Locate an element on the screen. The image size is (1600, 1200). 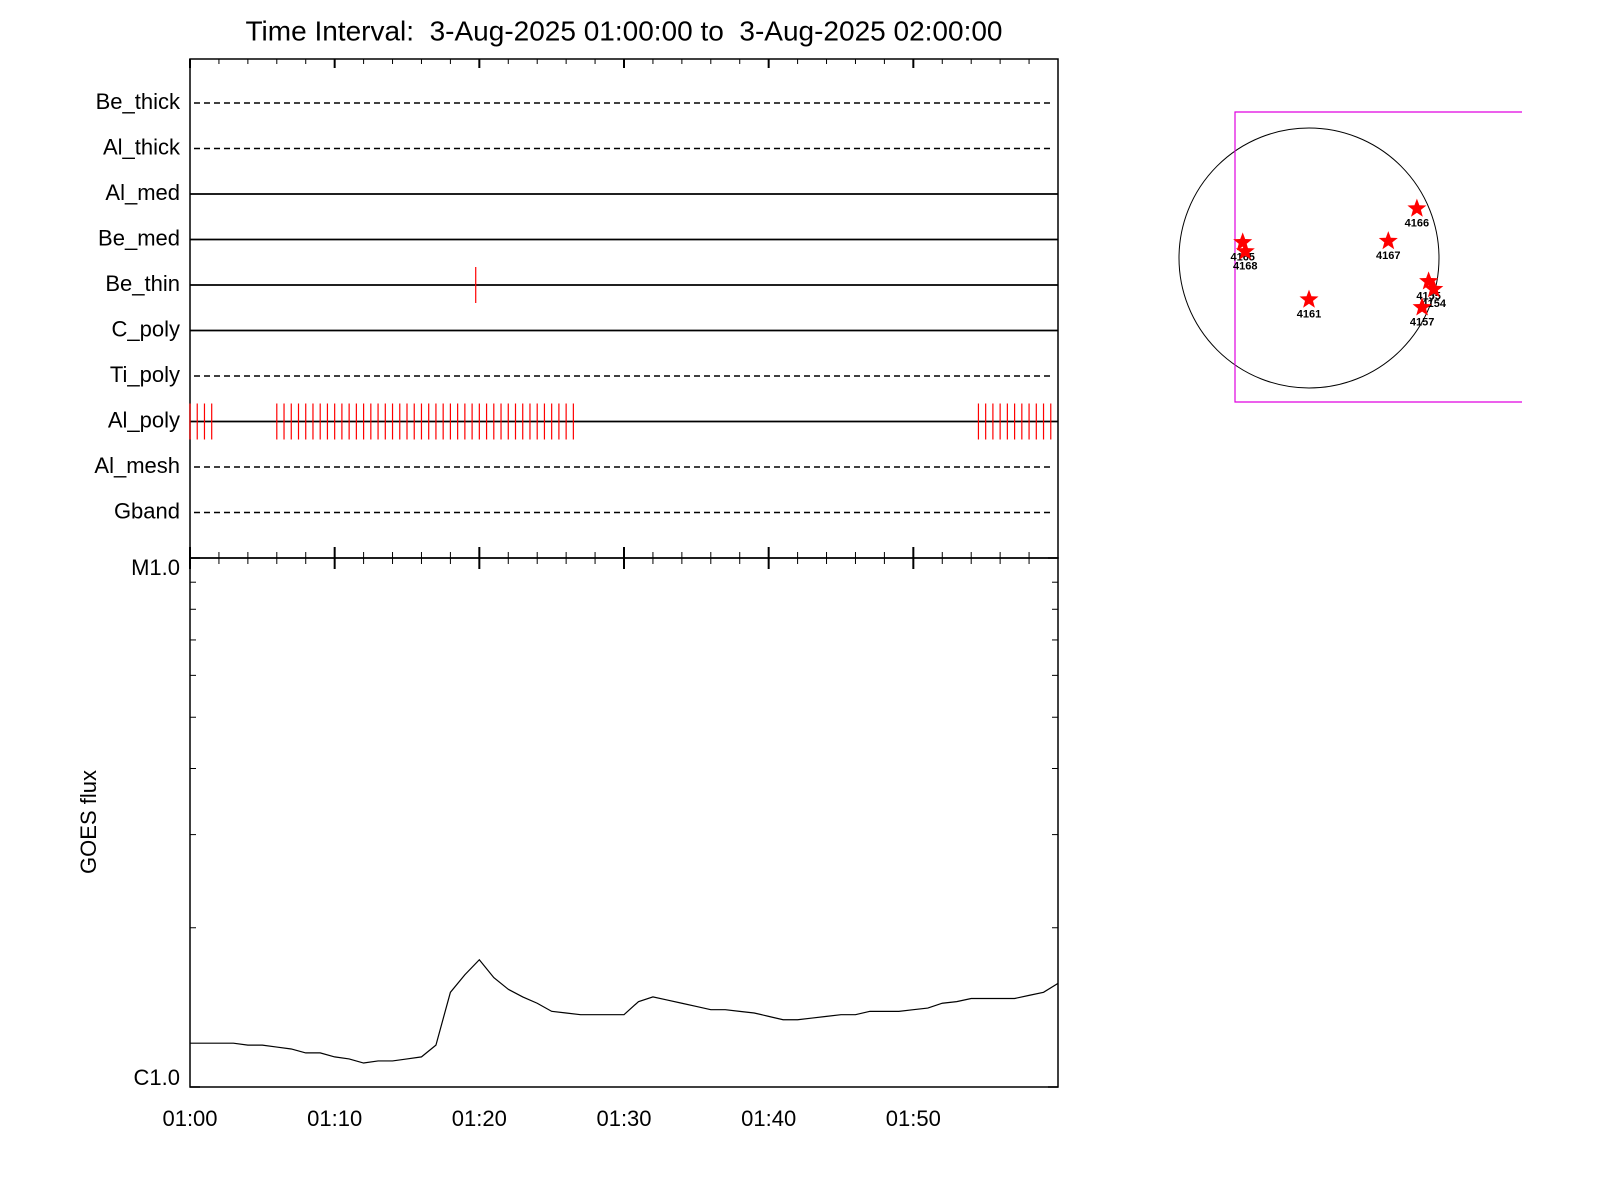
region-label: 4161 is located at coordinates (1309, 315).